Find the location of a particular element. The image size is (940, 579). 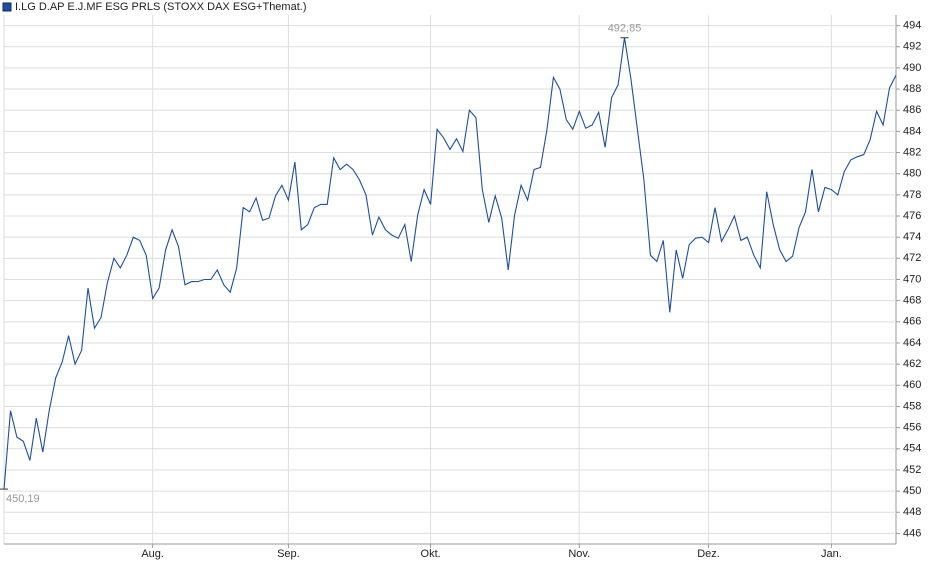

y-tick-label: 482 is located at coordinates (912, 152).